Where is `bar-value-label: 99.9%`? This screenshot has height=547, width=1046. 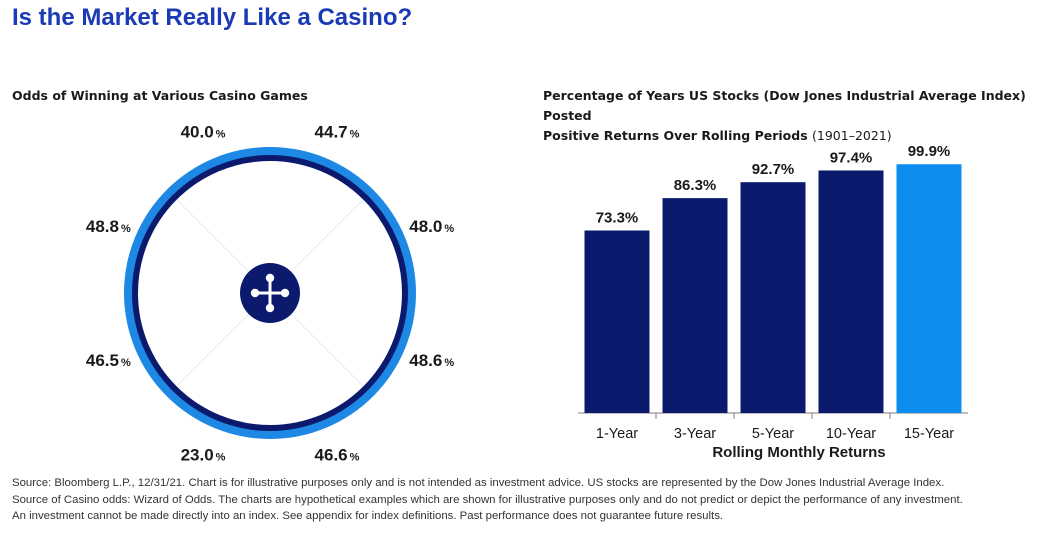 bar-value-label: 99.9% is located at coordinates (929, 151).